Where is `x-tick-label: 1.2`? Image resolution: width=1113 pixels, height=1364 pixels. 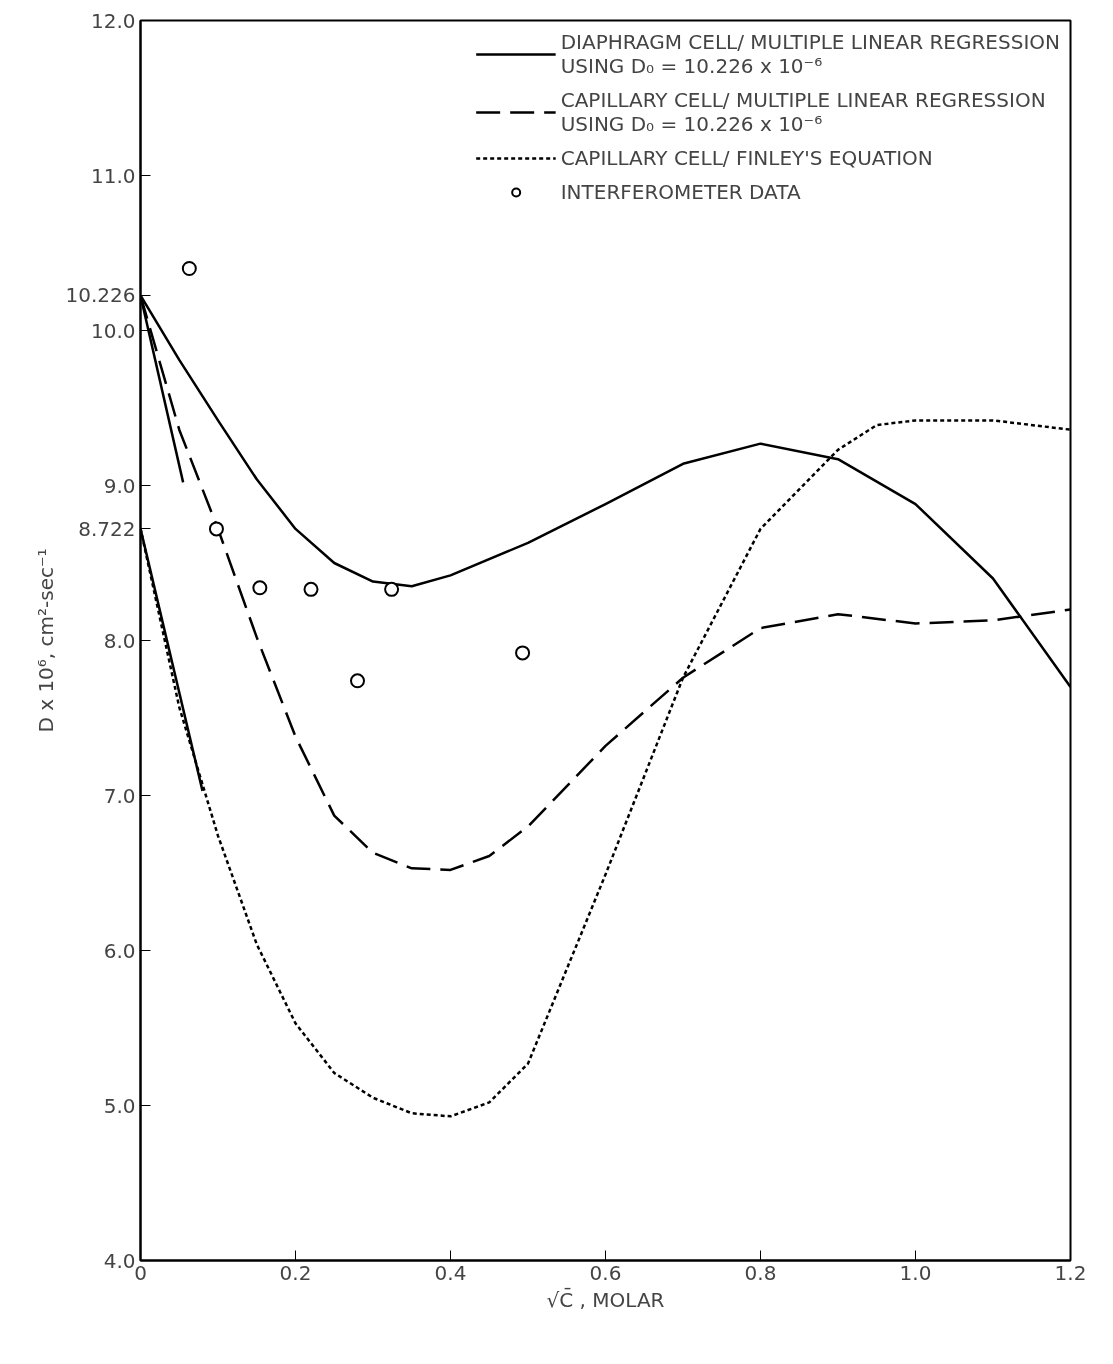
x-tick-label: 1.2 is located at coordinates (1070, 1272).